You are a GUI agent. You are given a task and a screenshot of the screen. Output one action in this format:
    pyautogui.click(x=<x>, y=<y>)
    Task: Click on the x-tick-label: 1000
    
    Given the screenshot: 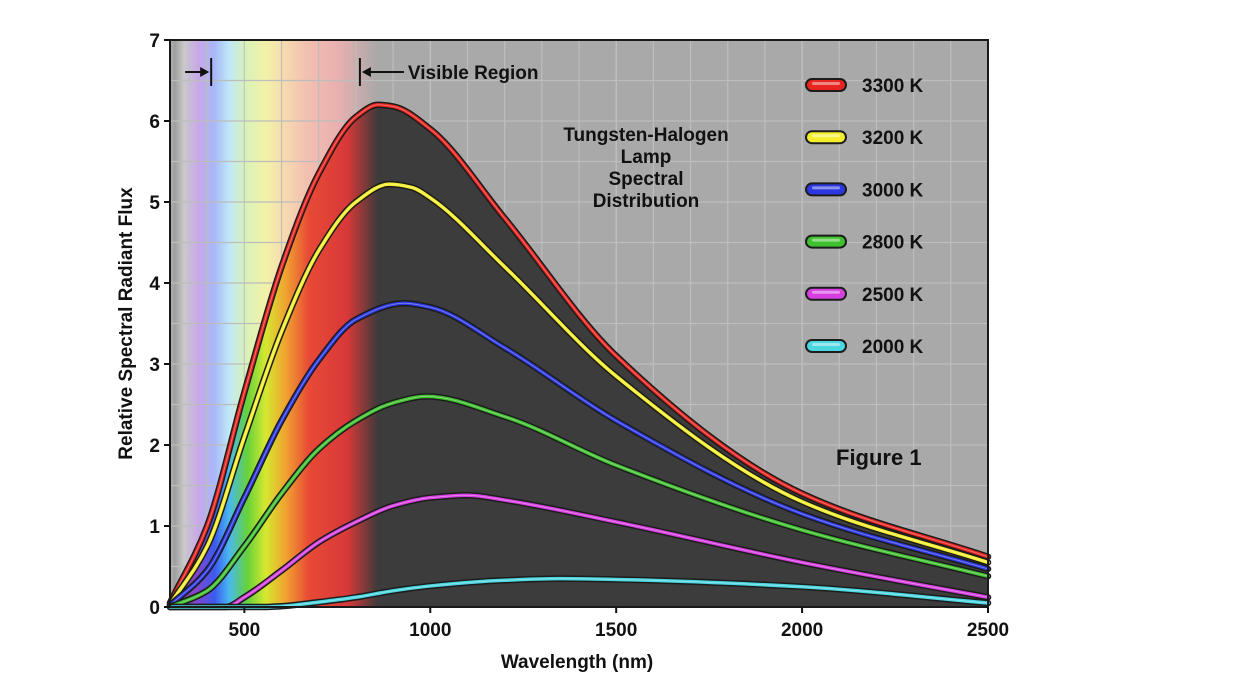 What is the action you would take?
    pyautogui.click(x=430, y=630)
    